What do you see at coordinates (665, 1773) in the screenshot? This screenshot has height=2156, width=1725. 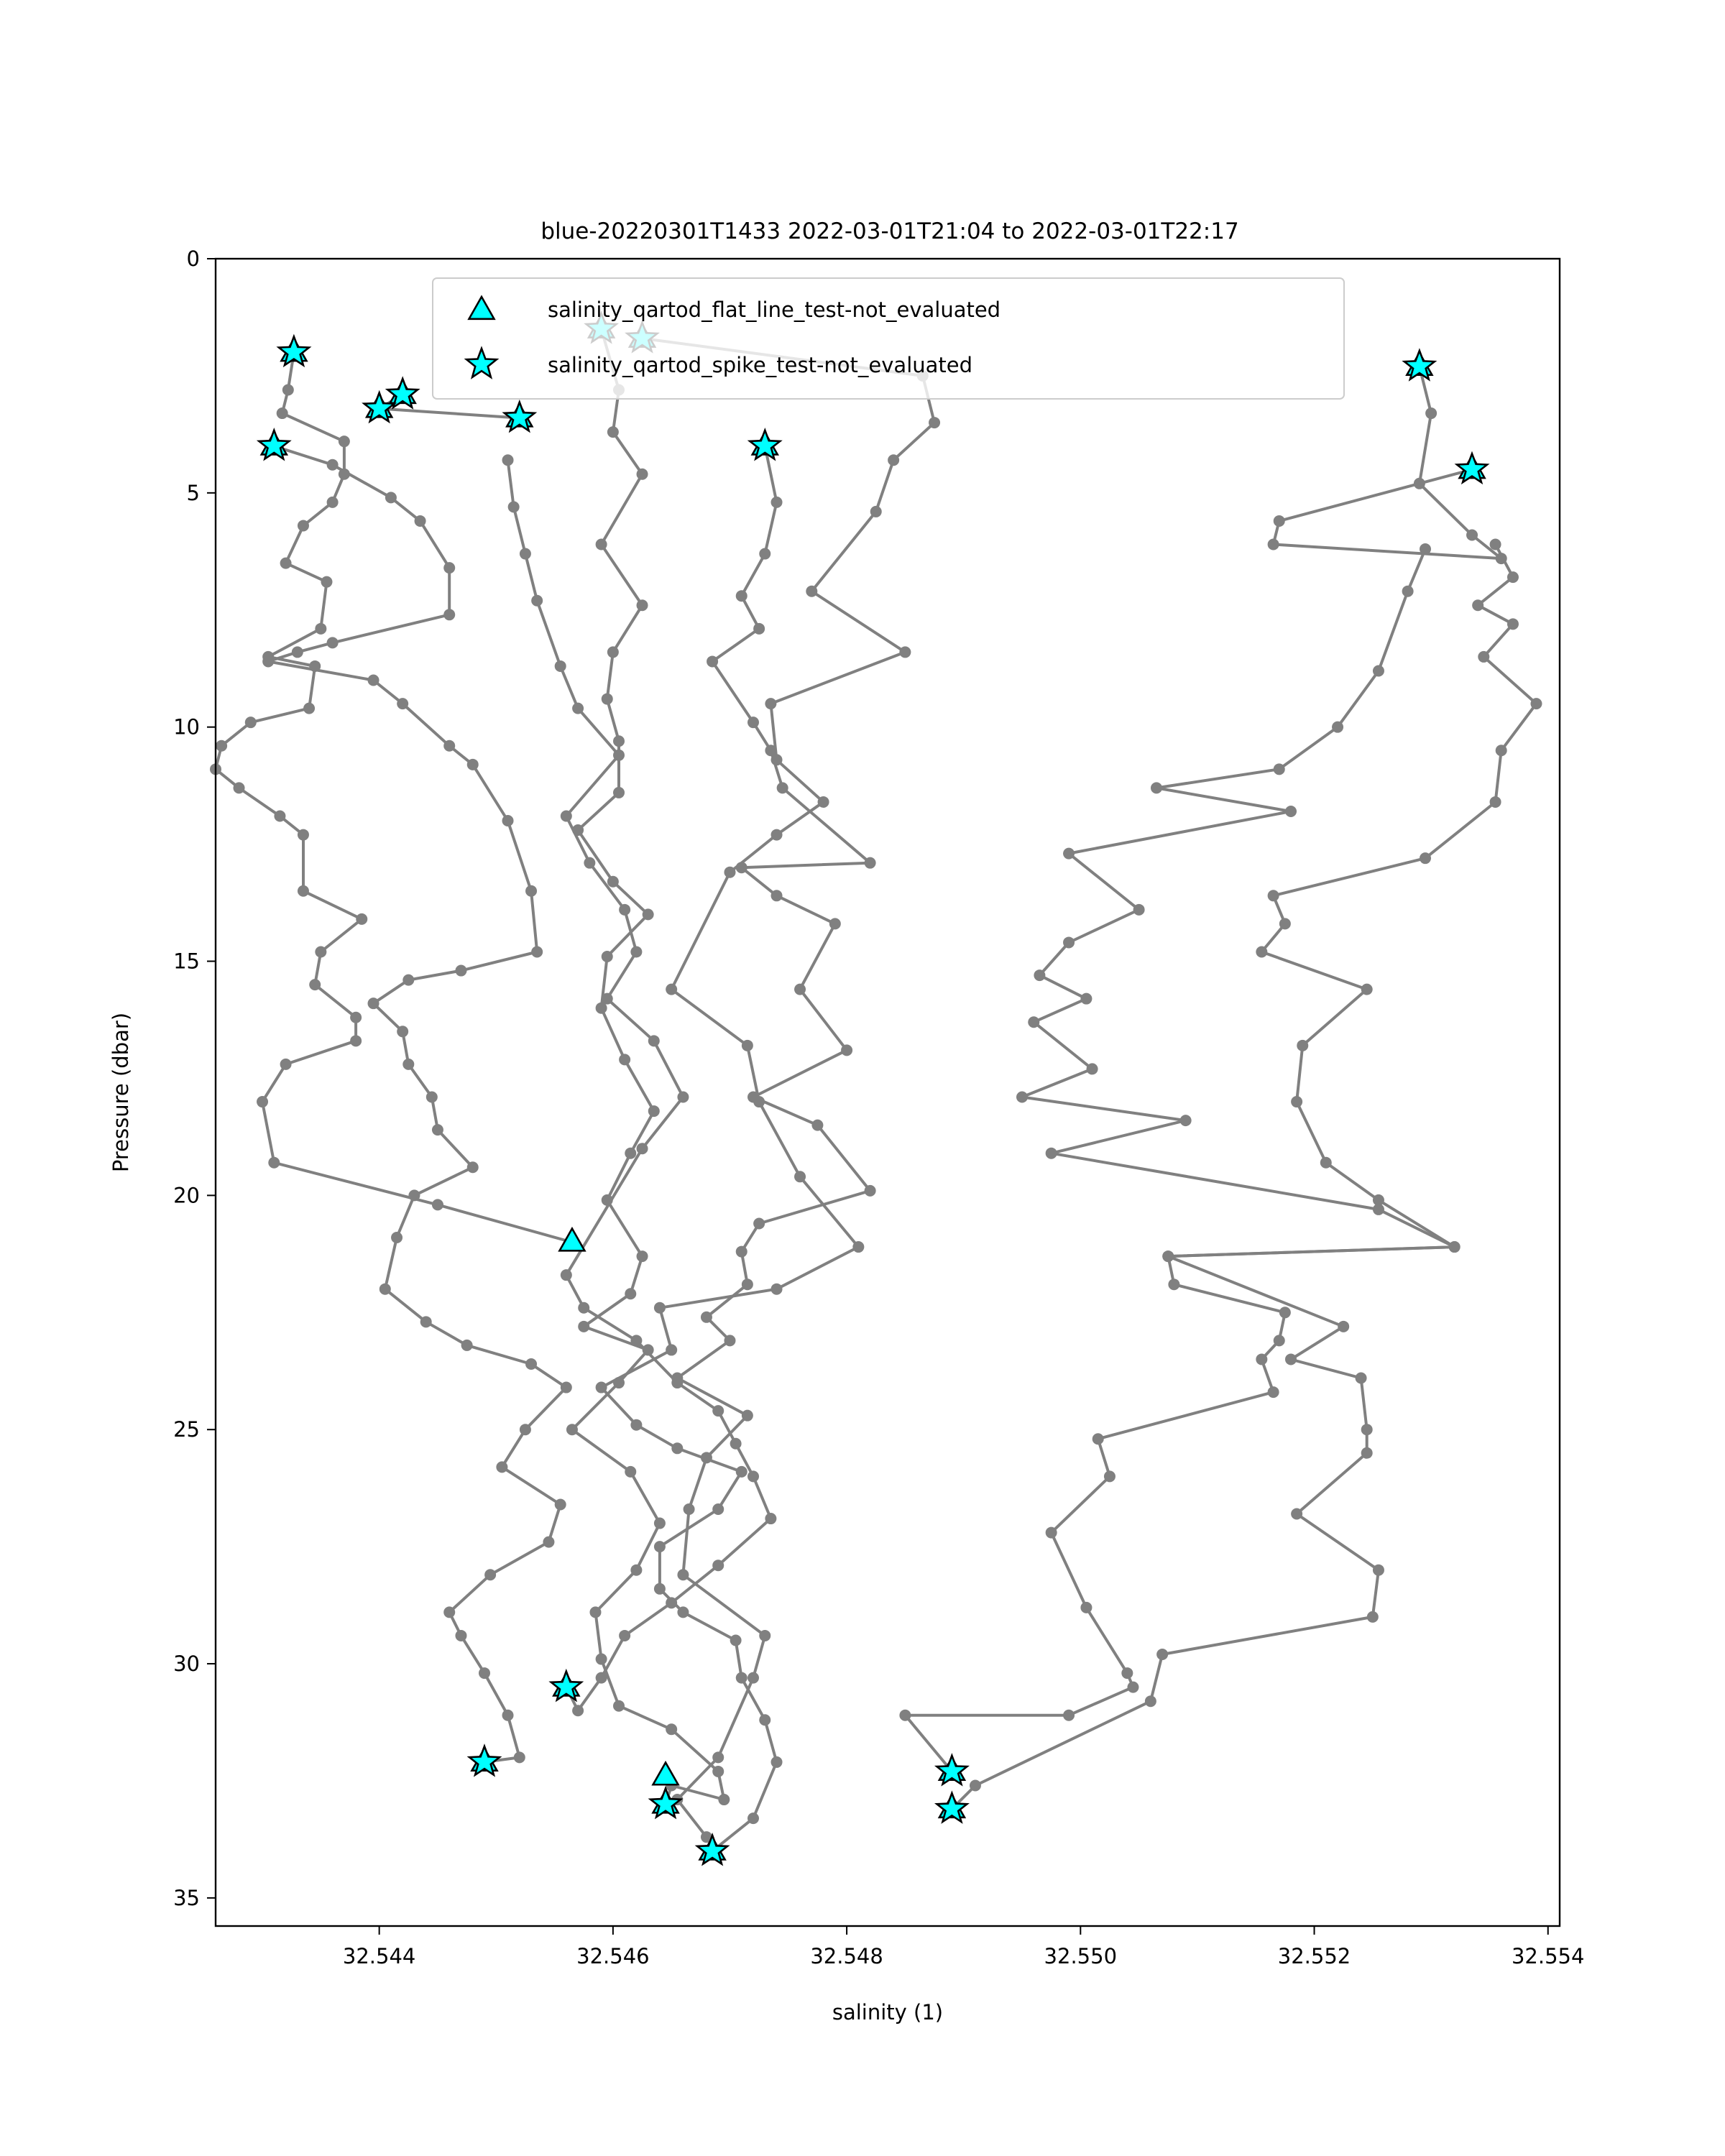 I see `triangle-marker` at bounding box center [665, 1773].